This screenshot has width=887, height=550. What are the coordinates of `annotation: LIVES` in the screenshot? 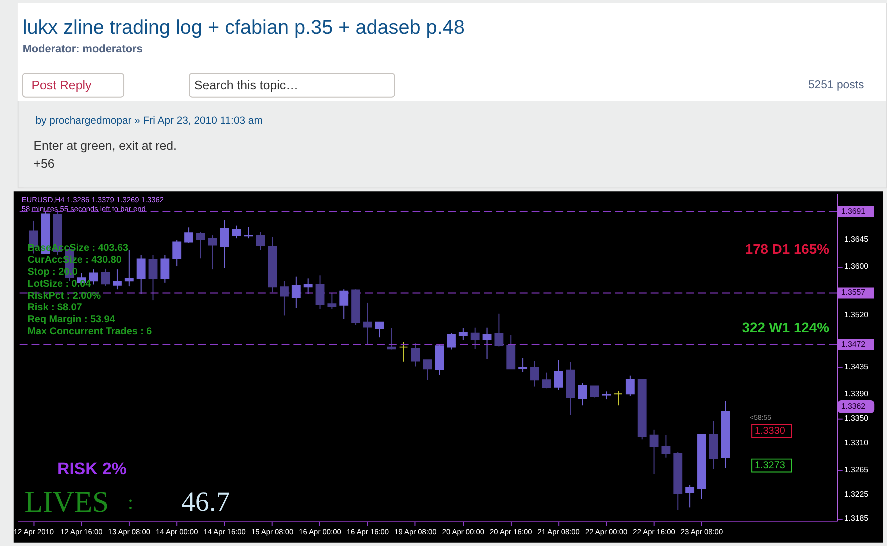 It's located at (67, 503).